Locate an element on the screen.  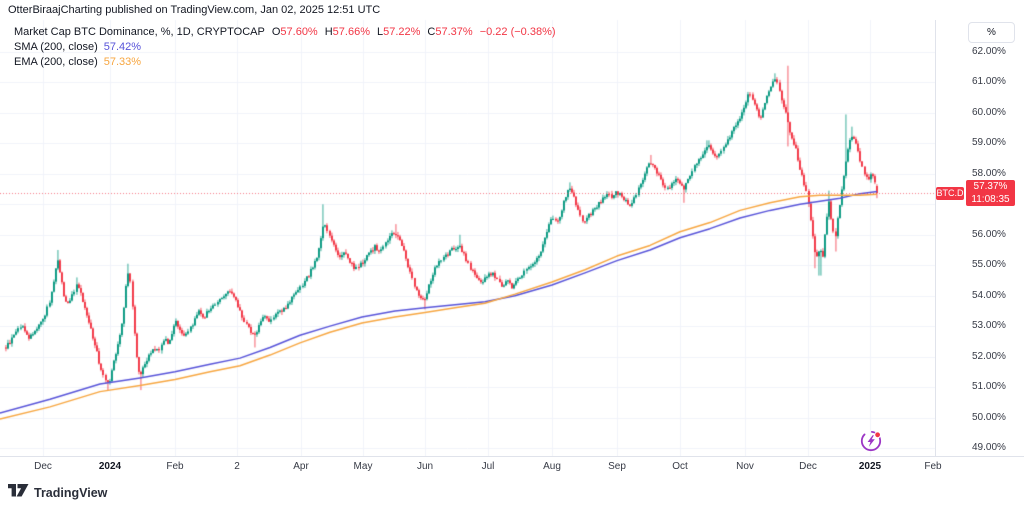
price-tick-label: 55.00% is located at coordinates (989, 265).